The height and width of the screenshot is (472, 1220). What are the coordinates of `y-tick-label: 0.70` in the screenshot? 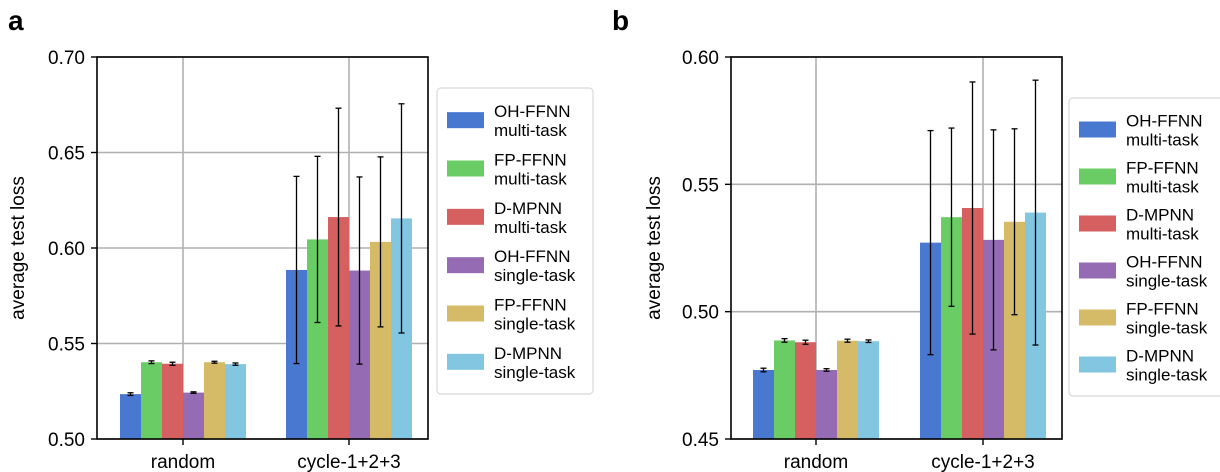 It's located at (66, 58).